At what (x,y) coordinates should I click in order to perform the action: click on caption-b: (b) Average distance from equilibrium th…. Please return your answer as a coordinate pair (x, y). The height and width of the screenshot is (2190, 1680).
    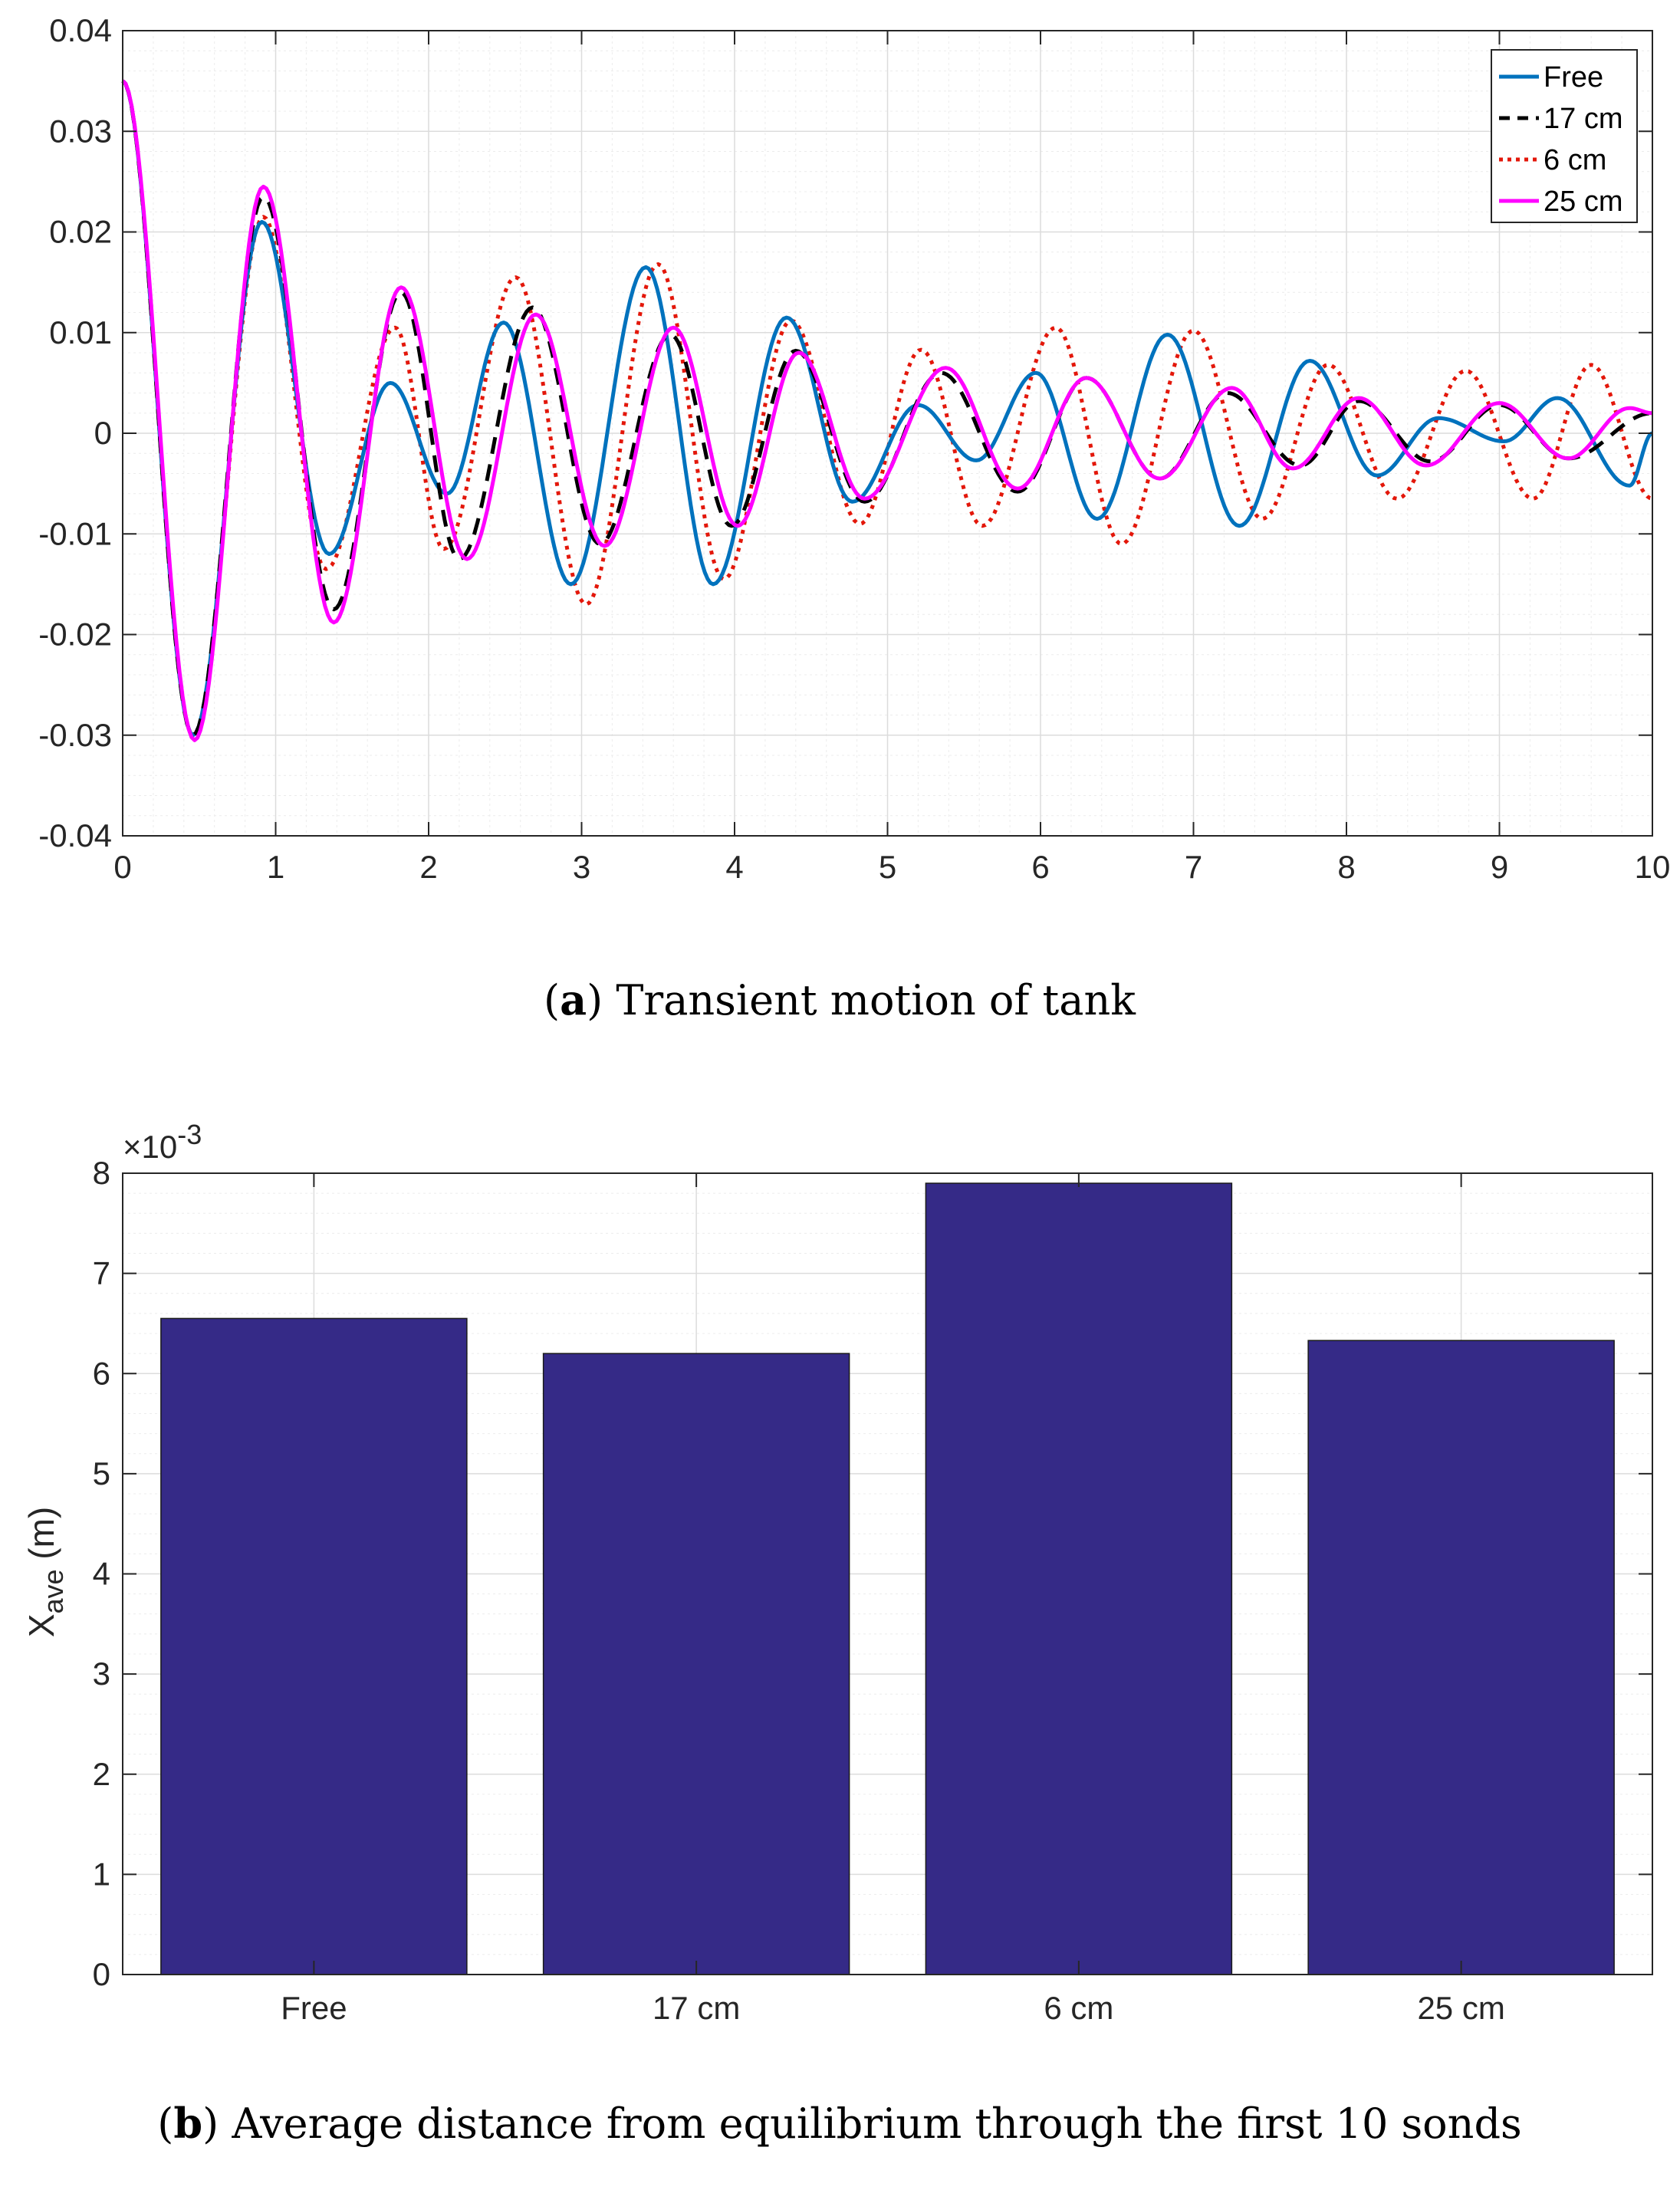
    Looking at the image, I should click on (839, 2123).